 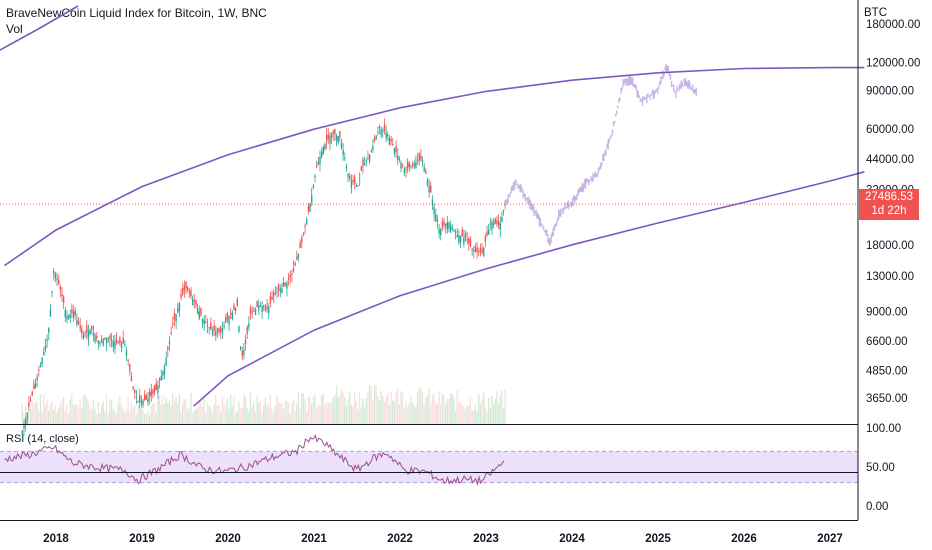 I want to click on rsi-label: RSI (14, close), so click(x=42, y=439).